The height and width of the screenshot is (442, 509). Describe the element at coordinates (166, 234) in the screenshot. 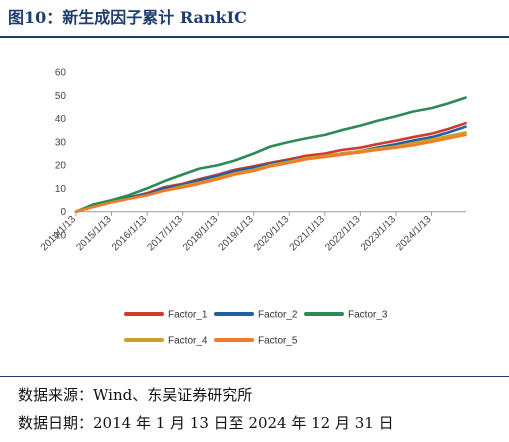

I see `x-tick-label: 2017/1/13` at that location.